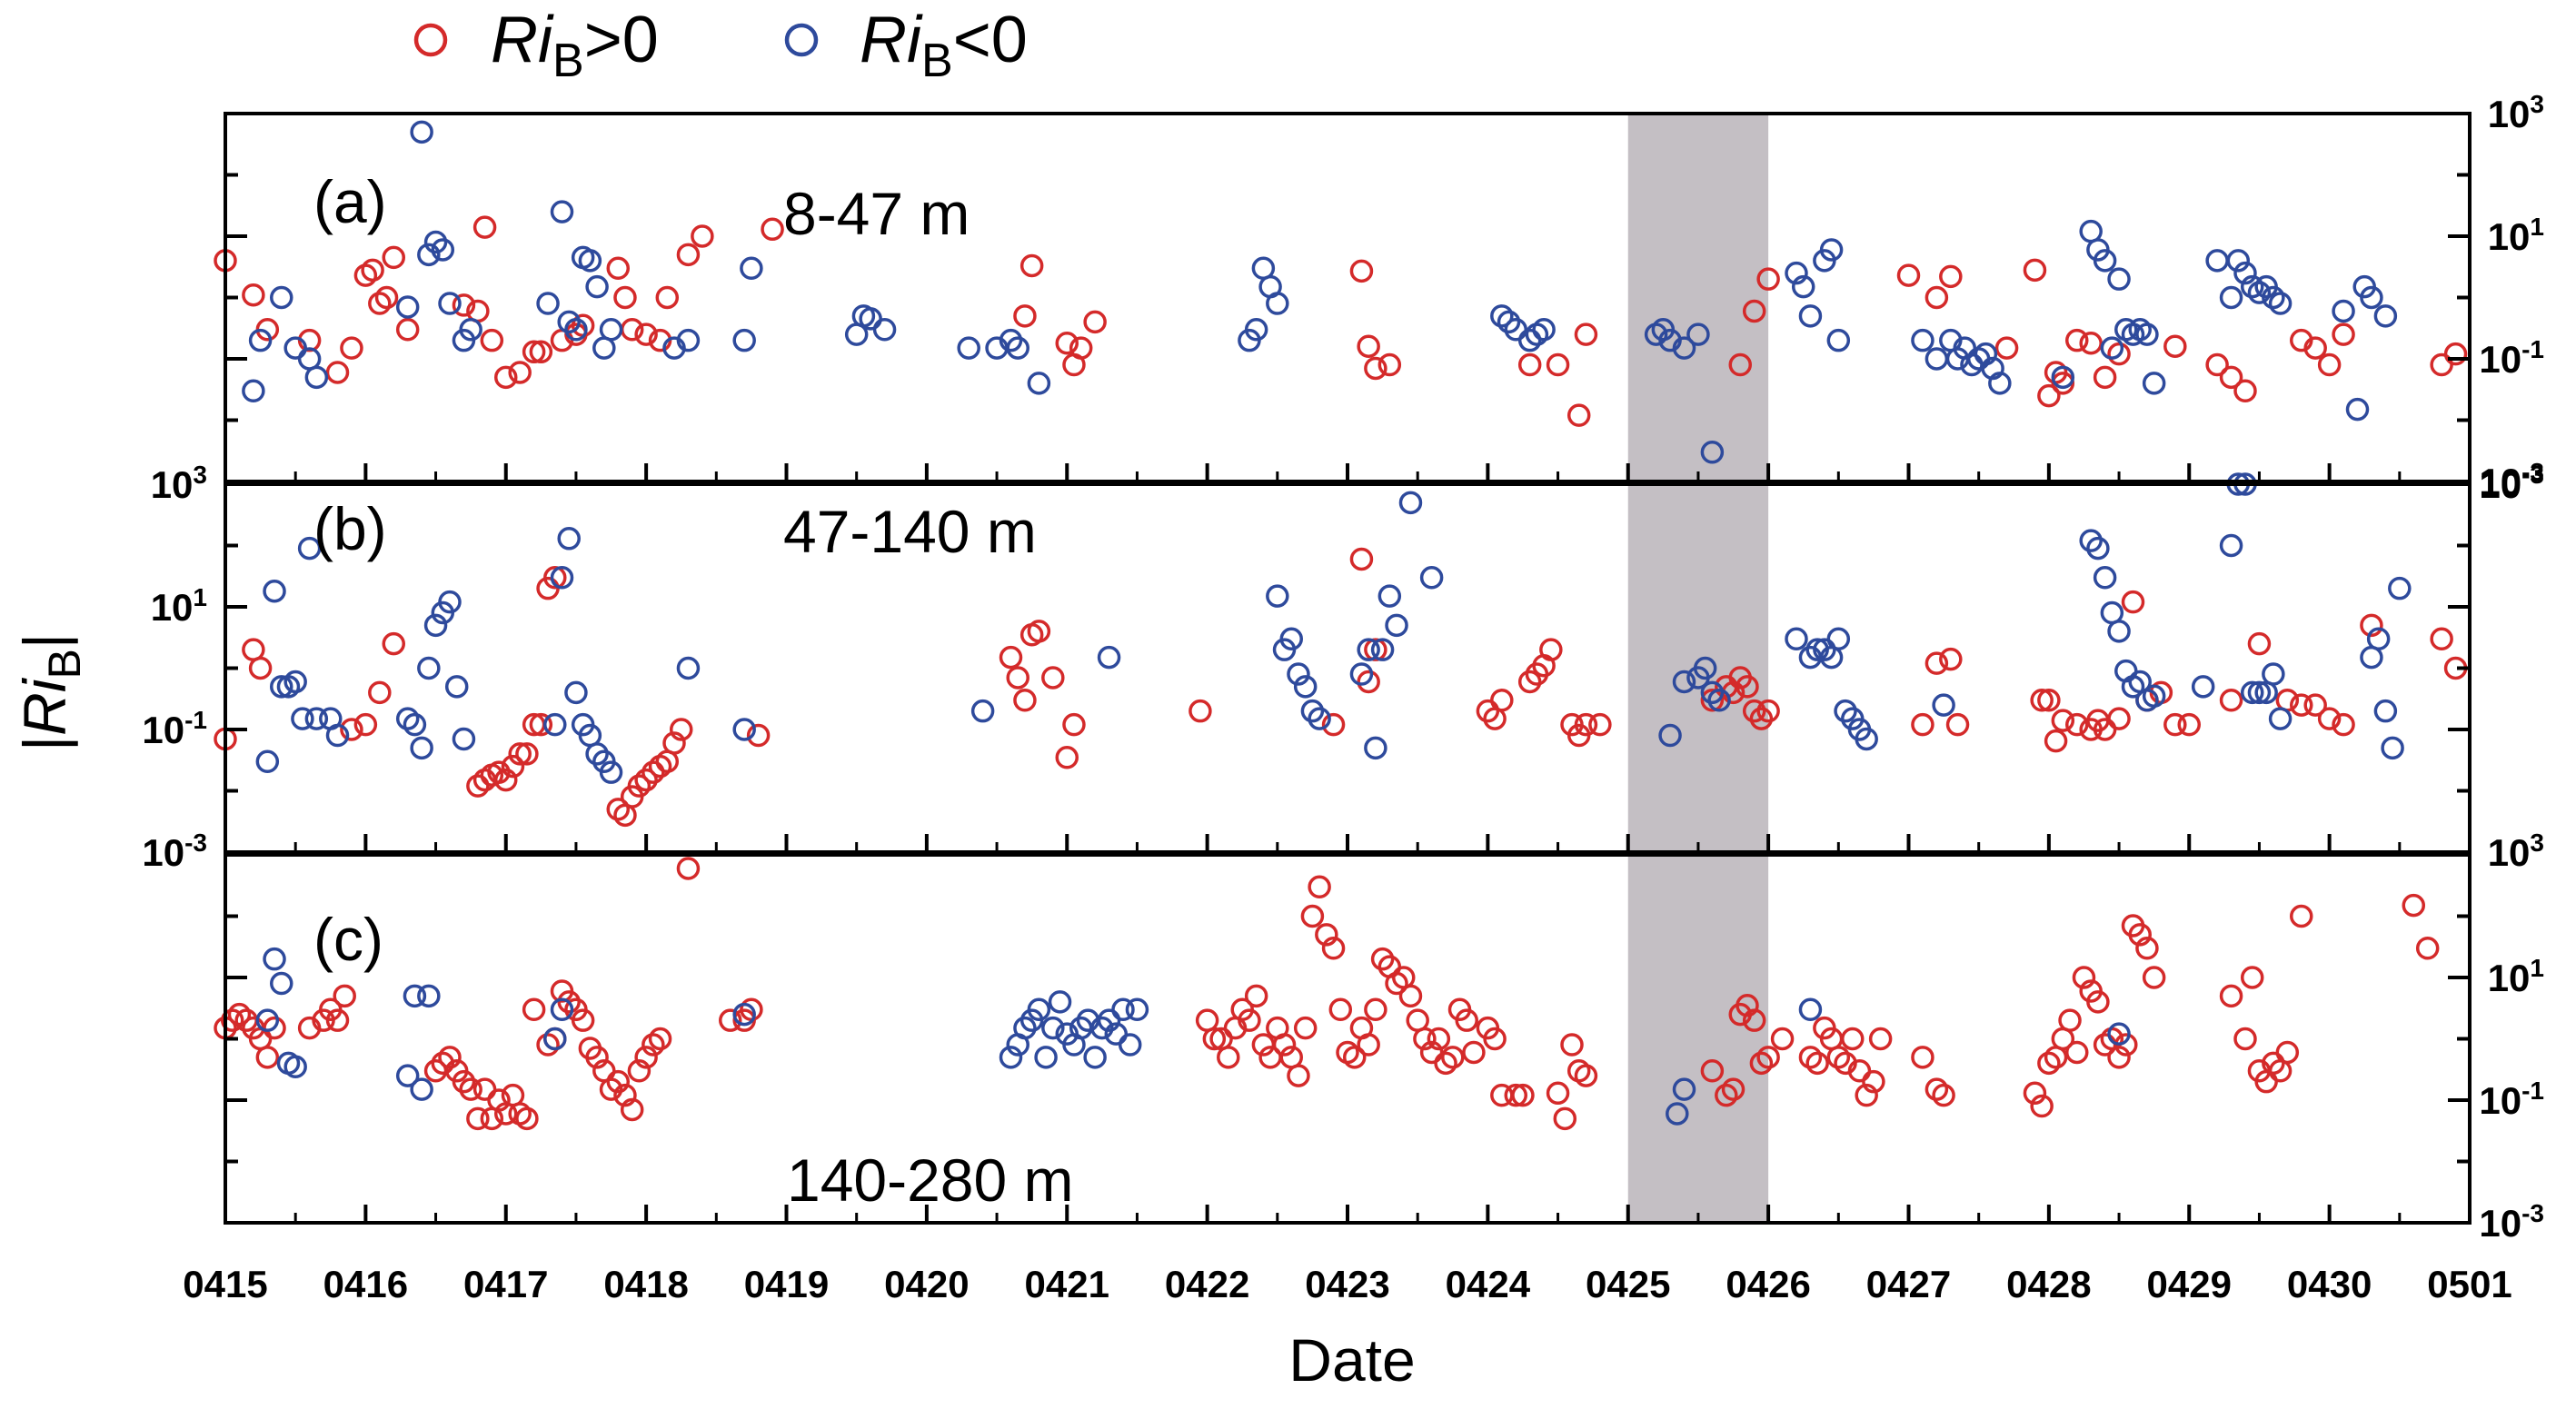  I want to click on x-axis-label: Date, so click(1351, 1360).